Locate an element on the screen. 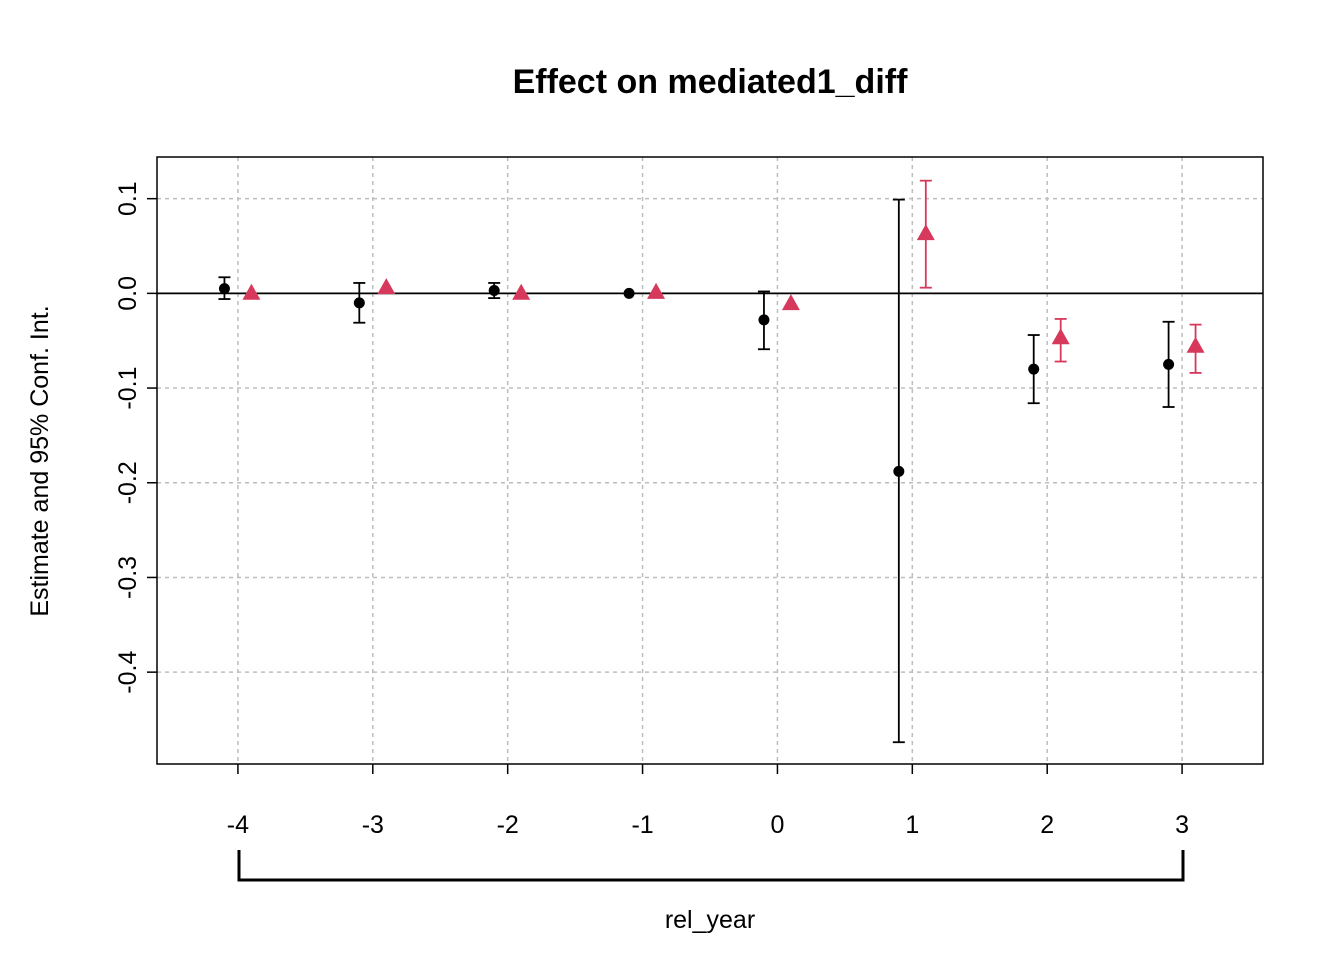 Image resolution: width=1344 pixels, height=960 pixels. y-tick-label: 0.0 is located at coordinates (128, 293).